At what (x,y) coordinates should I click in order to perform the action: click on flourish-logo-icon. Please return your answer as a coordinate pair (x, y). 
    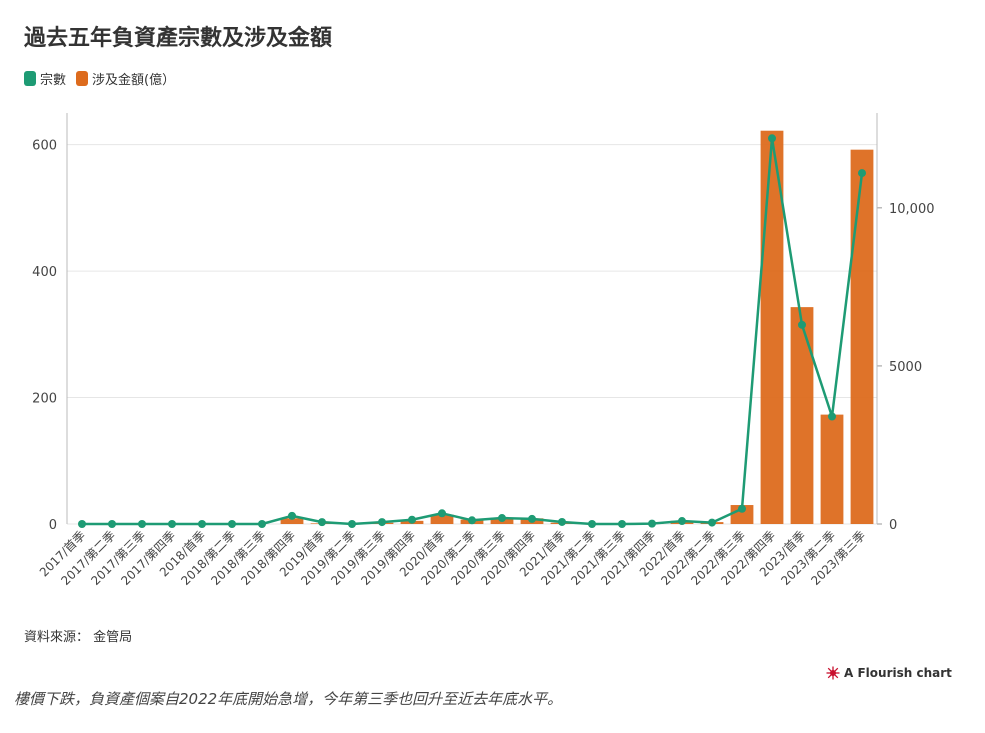
    Looking at the image, I should click on (833, 673).